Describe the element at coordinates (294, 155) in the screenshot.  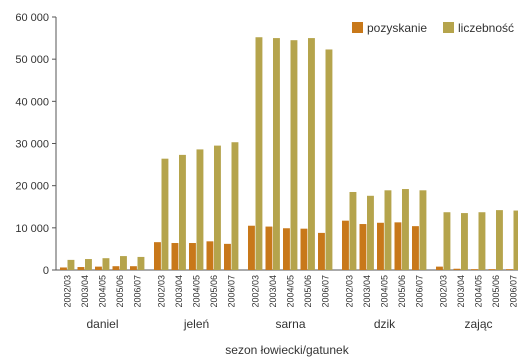
I see `bar-liczebność-2-2` at that location.